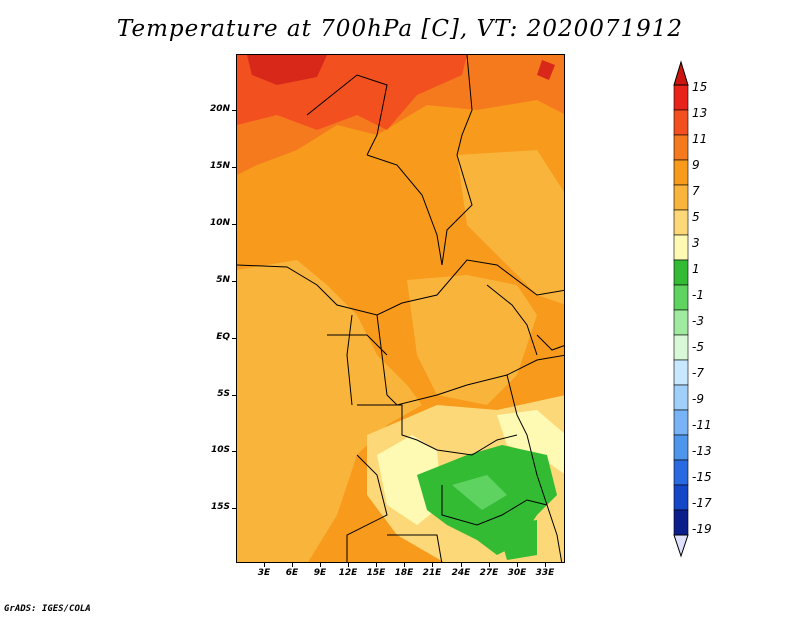 The width and height of the screenshot is (800, 618). Describe the element at coordinates (223, 337) in the screenshot. I see `lat-label-eq: EQ` at that location.